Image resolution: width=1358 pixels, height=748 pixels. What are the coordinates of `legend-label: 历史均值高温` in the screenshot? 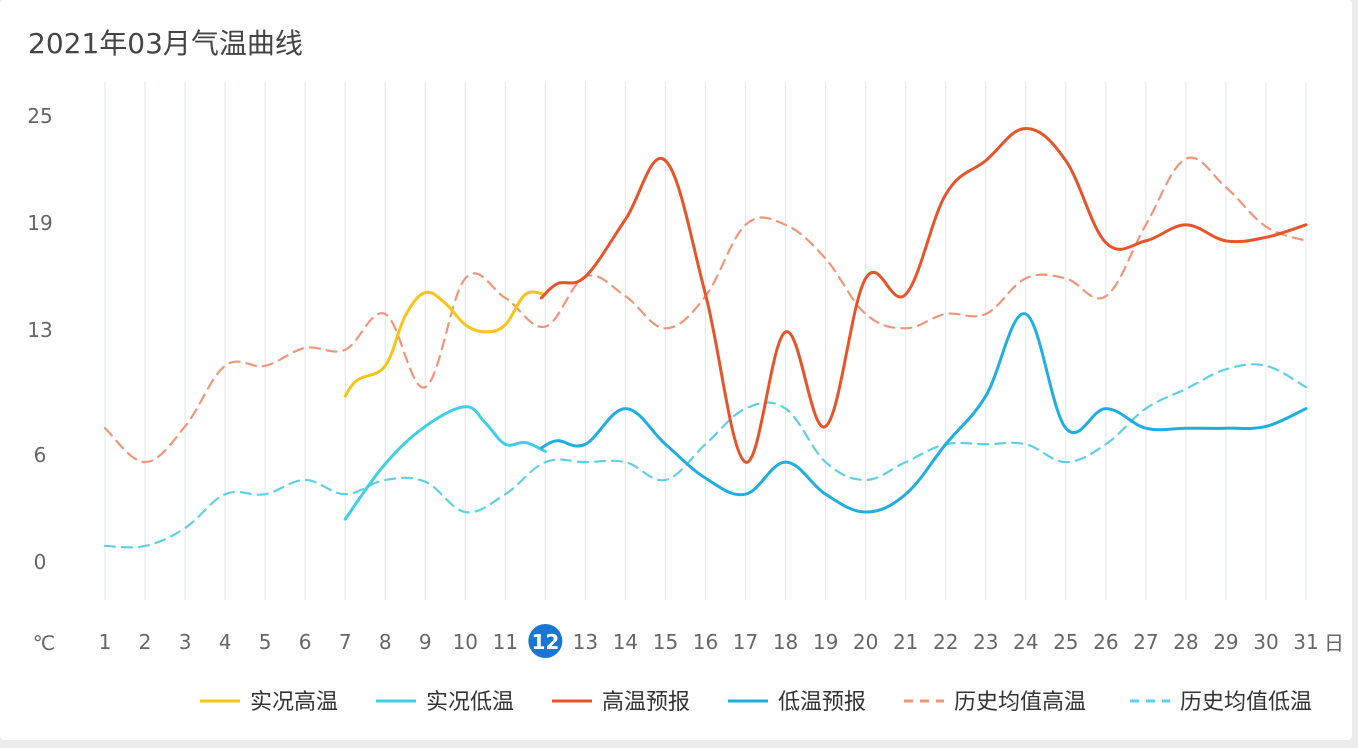 It's located at (1020, 702).